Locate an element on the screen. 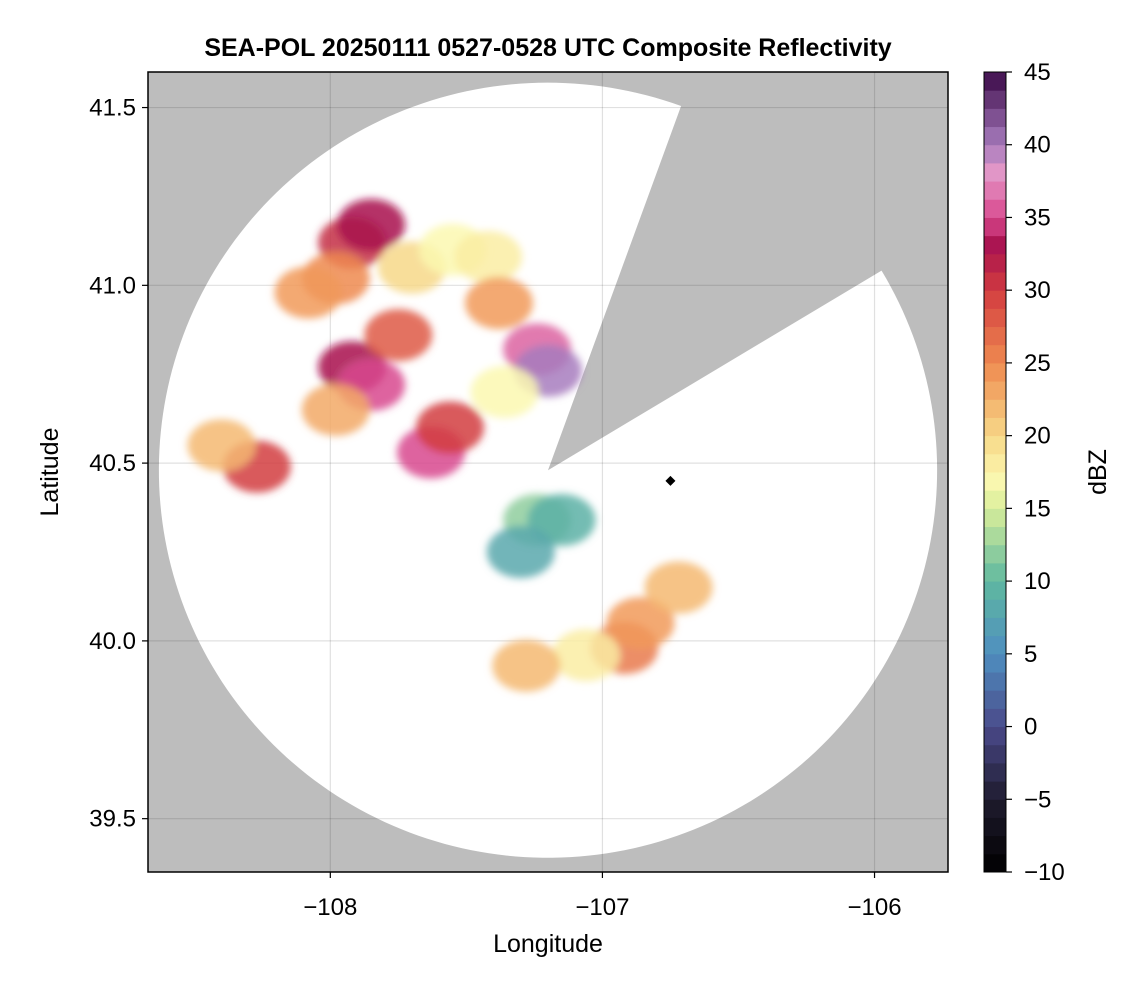  x-axis-ticks: −108 −107 −106 is located at coordinates (602, 896).